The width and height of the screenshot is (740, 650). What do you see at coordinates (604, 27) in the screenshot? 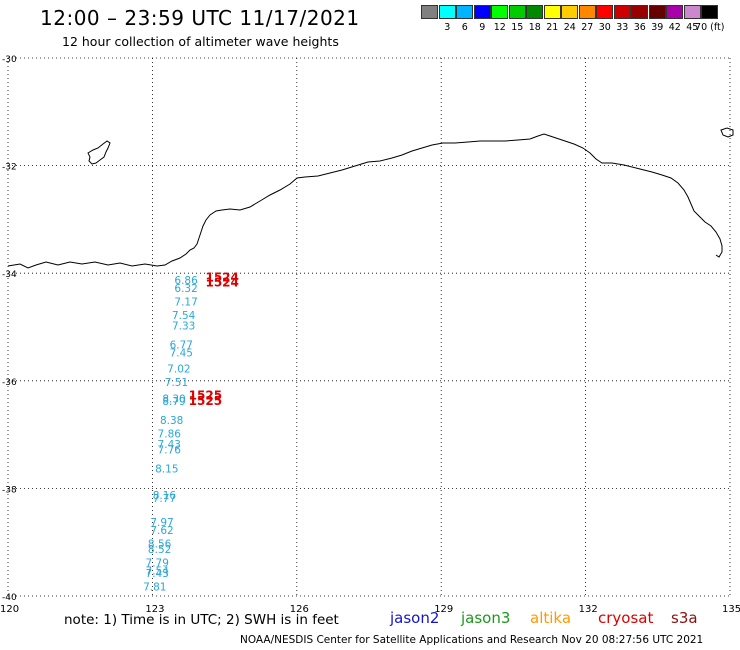
I see `color-scale-label: 30` at bounding box center [604, 27].